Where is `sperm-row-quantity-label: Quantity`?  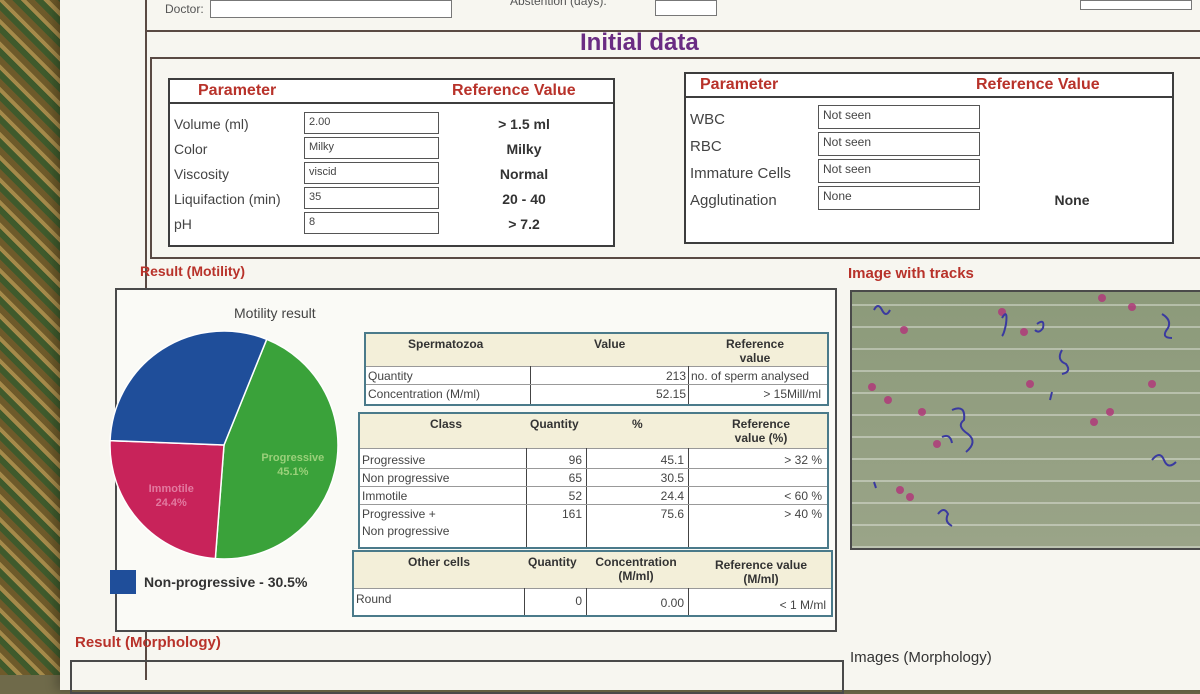 sperm-row-quantity-label: Quantity is located at coordinates (390, 376).